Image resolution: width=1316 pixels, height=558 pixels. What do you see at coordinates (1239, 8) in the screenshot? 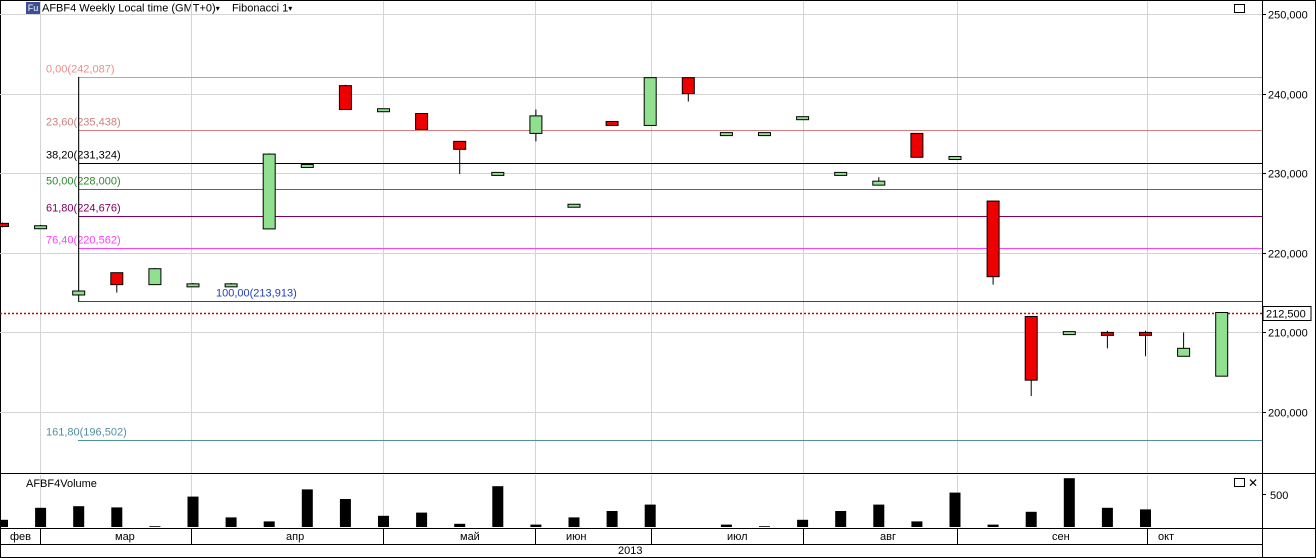
I see `maximize-icon` at bounding box center [1239, 8].